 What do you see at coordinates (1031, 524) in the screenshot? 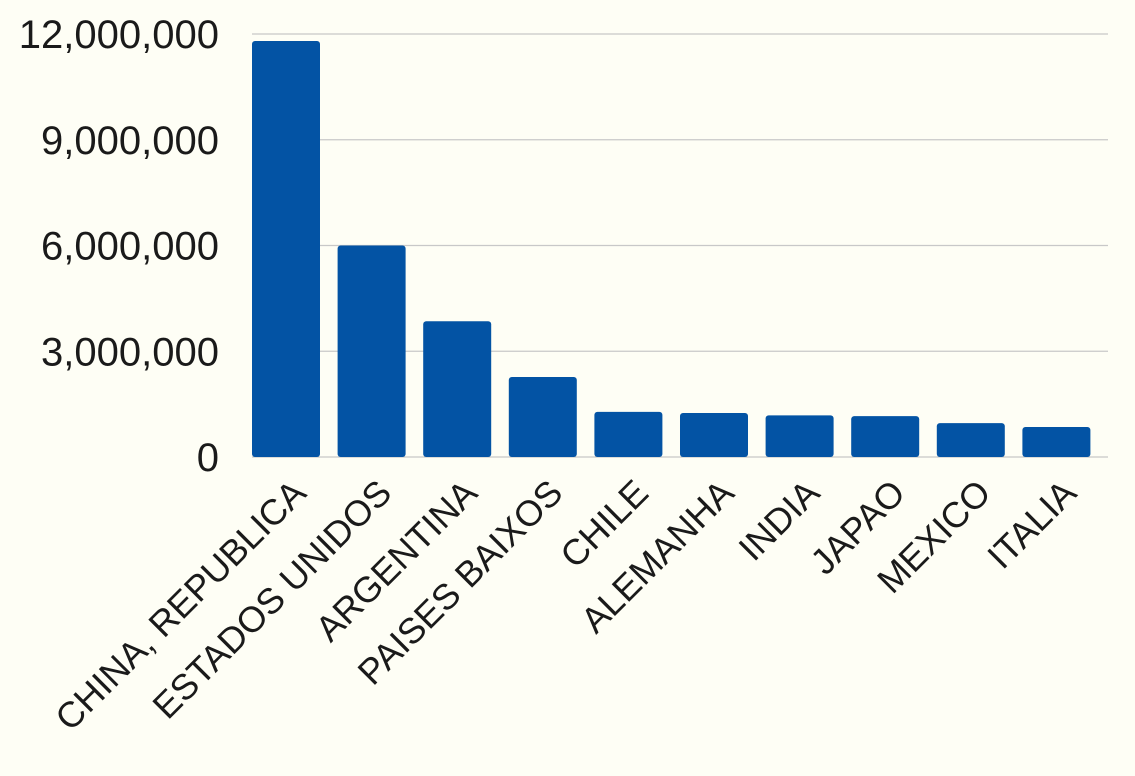
I see `x-tick-label: ITALIA` at bounding box center [1031, 524].